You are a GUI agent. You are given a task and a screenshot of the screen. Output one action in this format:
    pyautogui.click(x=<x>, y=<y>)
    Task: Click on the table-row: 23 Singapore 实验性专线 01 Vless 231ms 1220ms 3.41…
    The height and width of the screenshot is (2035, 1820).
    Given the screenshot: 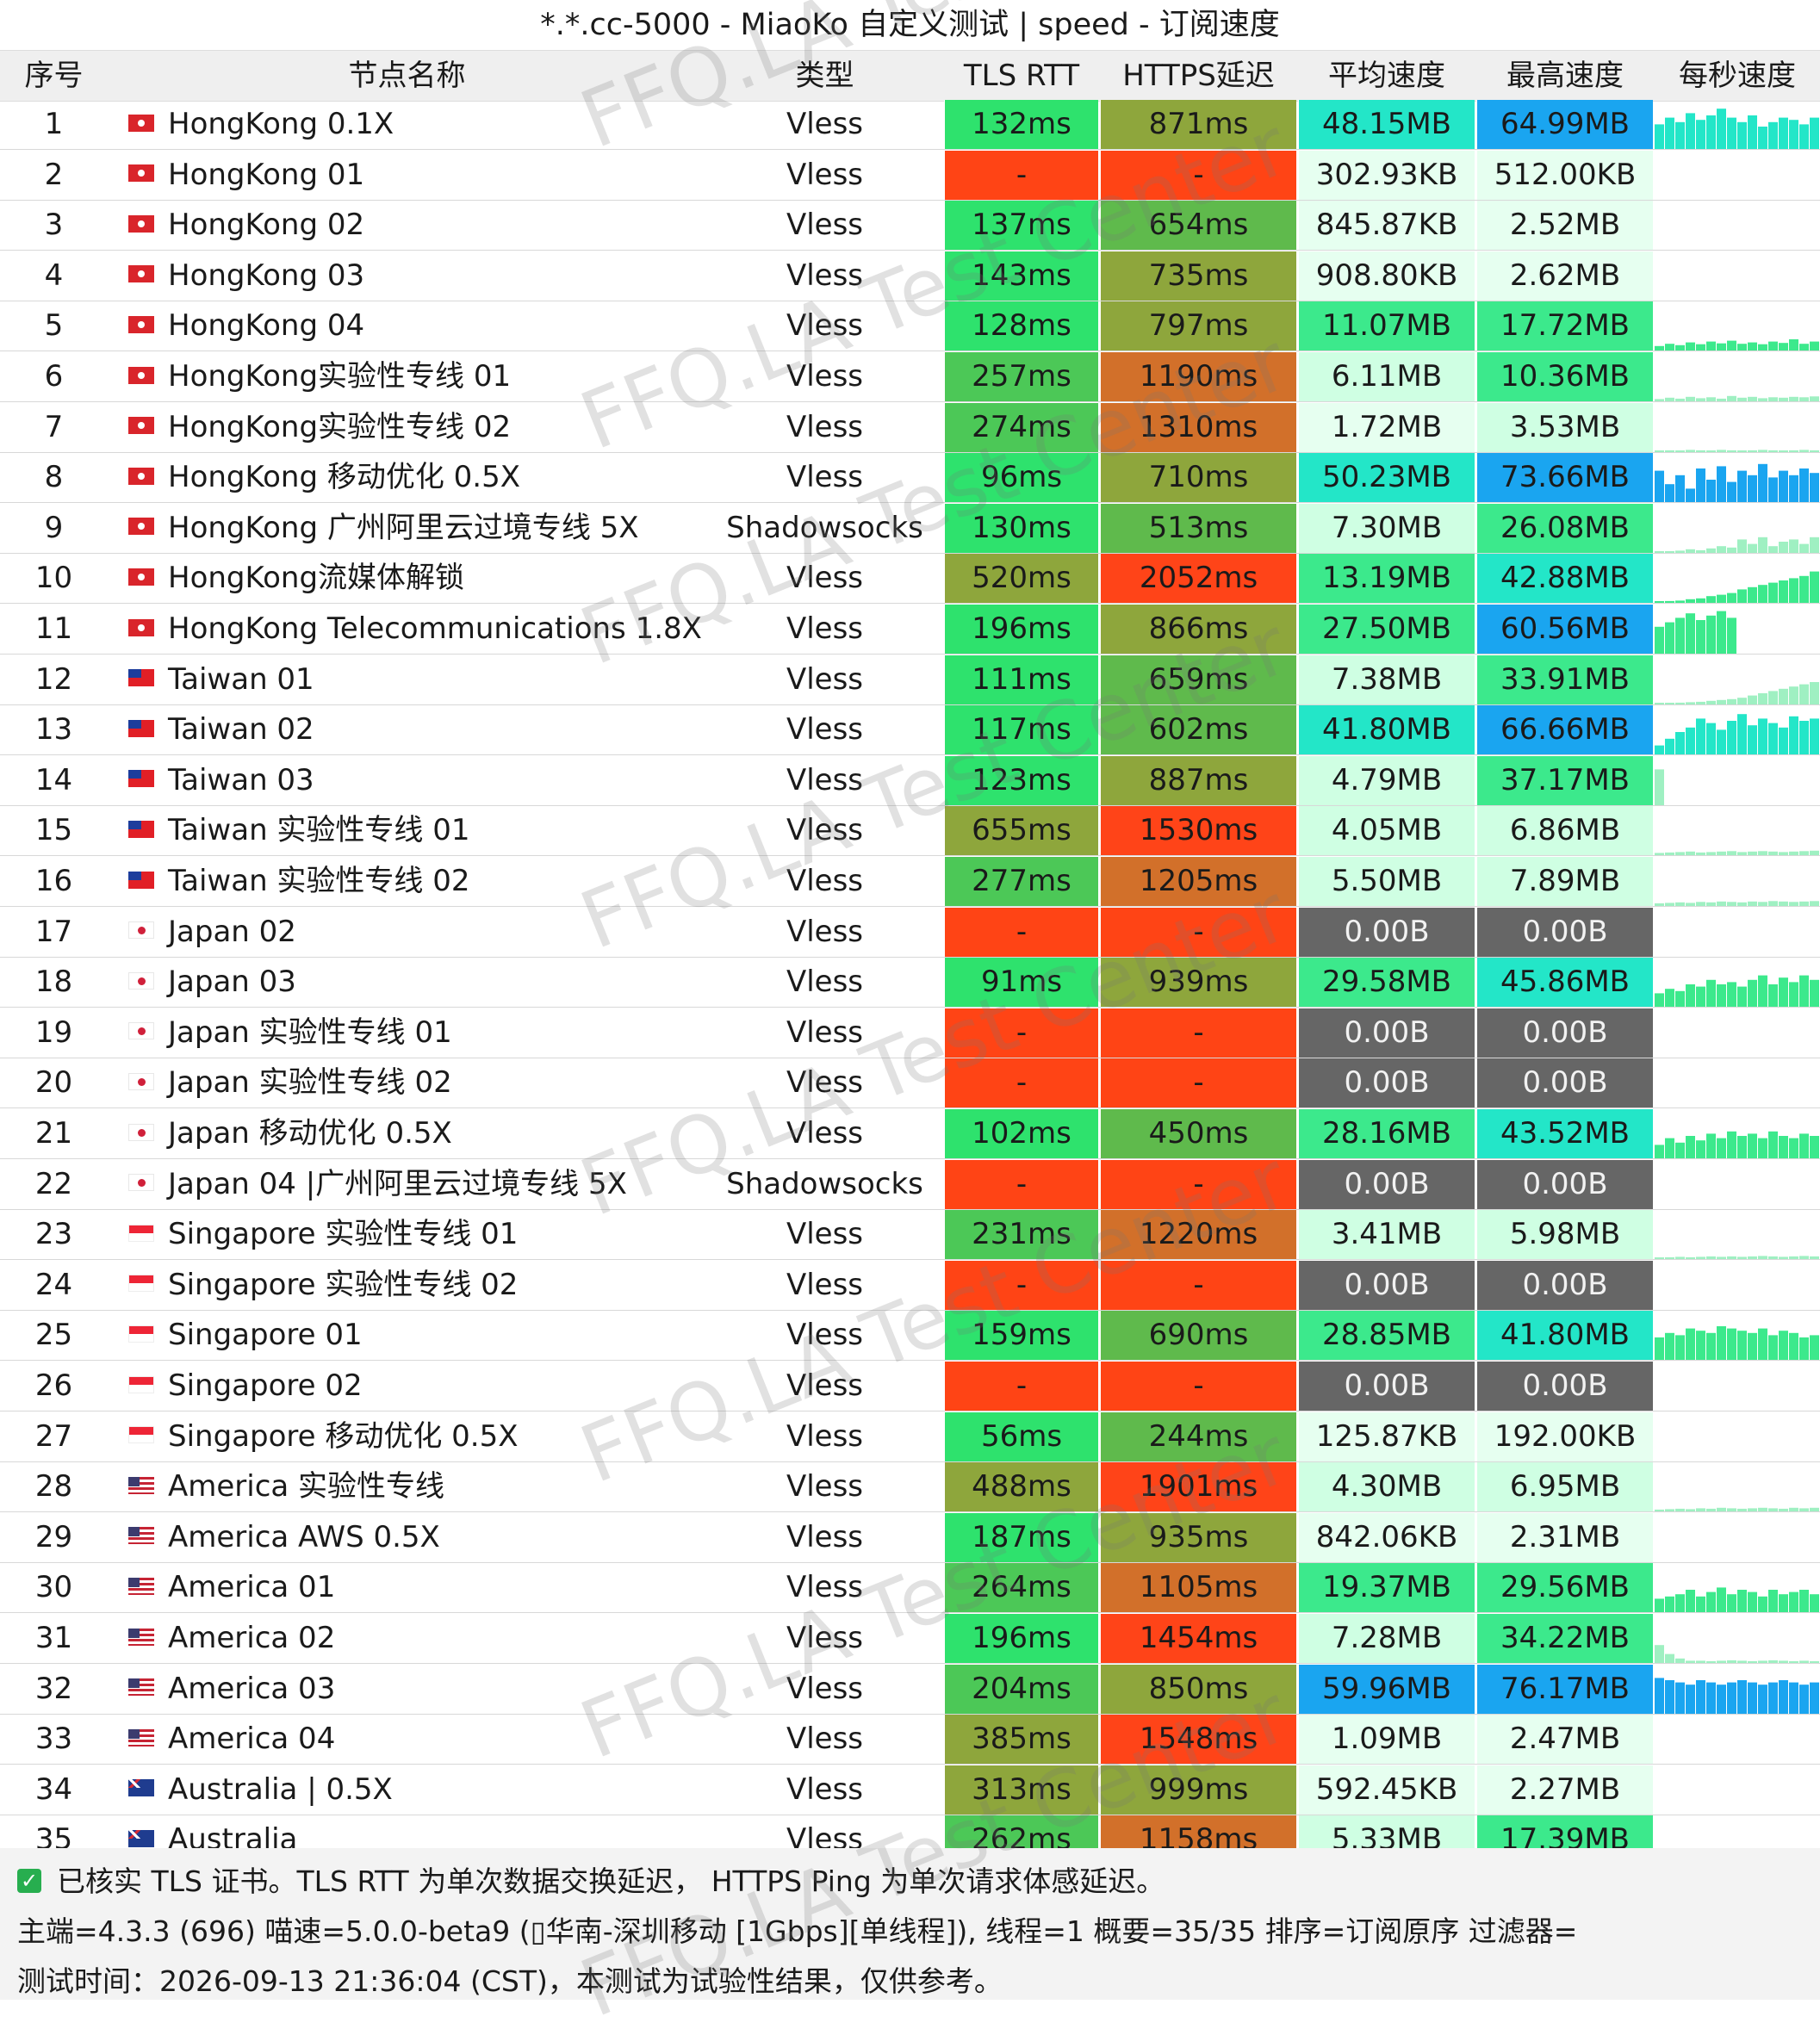 What is the action you would take?
    pyautogui.click(x=910, y=1236)
    